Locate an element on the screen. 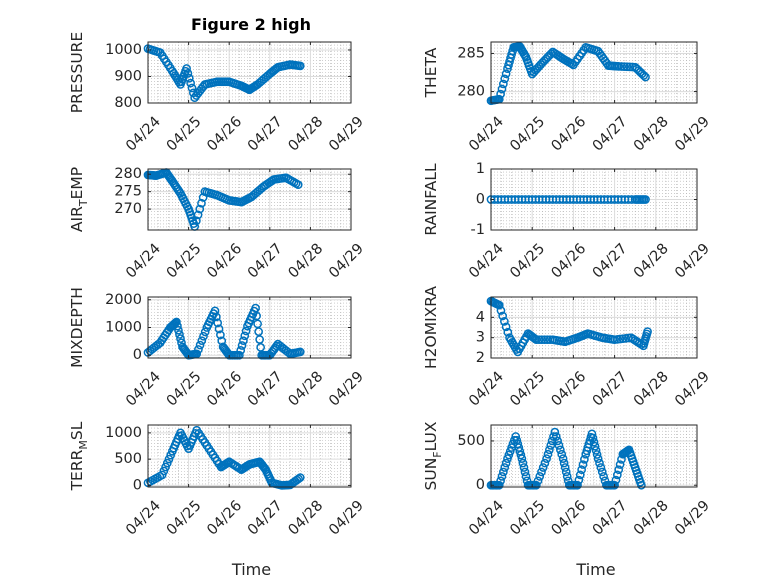  y-tick-label: 2 is located at coordinates (480, 358).